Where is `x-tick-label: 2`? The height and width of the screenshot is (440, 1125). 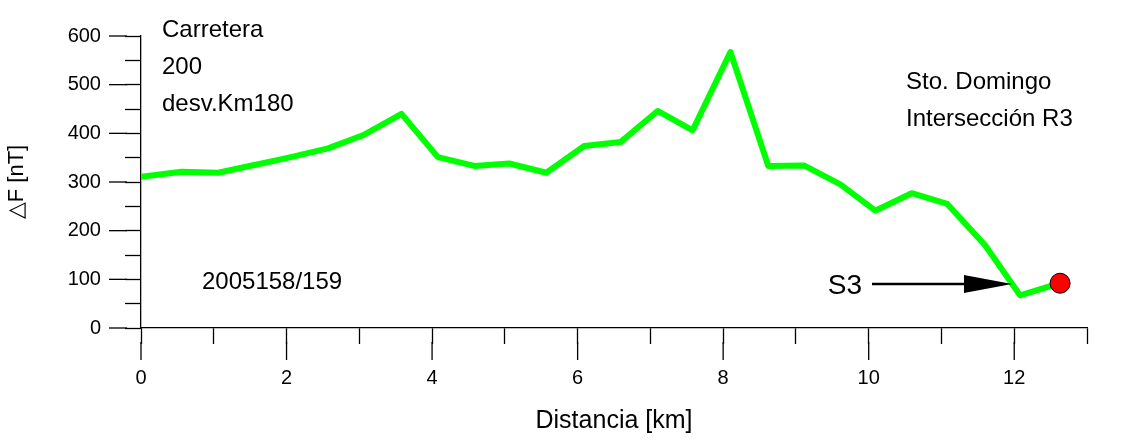
x-tick-label: 2 is located at coordinates (286, 376).